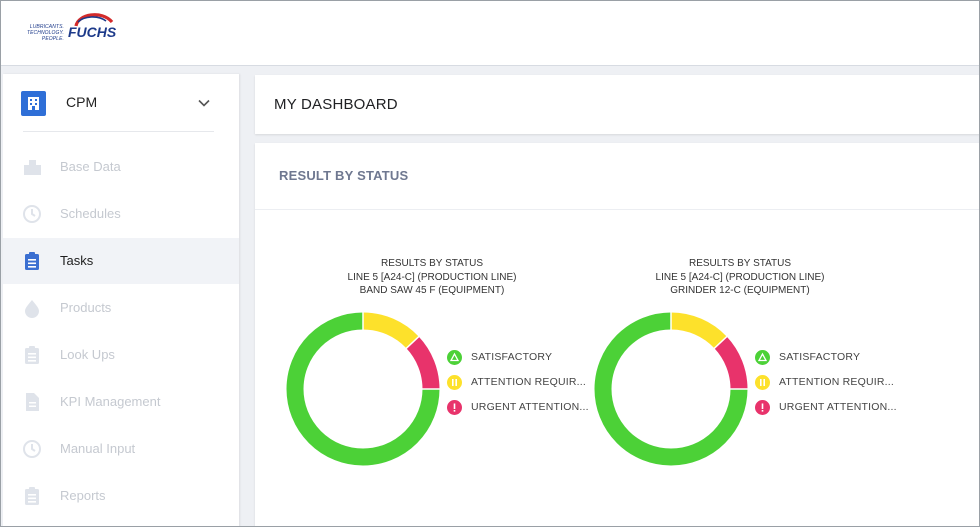 The image size is (980, 527). I want to click on building-icon, so click(33, 103).